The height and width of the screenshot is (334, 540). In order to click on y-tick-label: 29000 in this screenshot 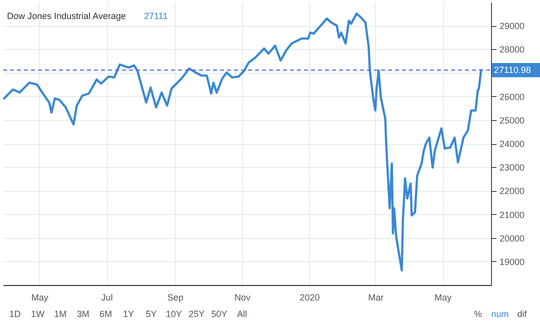, I will do `click(512, 26)`.